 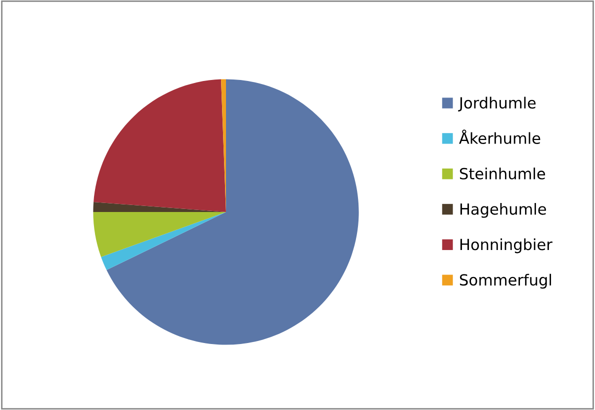 What do you see at coordinates (506, 246) in the screenshot?
I see `legend-label: Honningbier` at bounding box center [506, 246].